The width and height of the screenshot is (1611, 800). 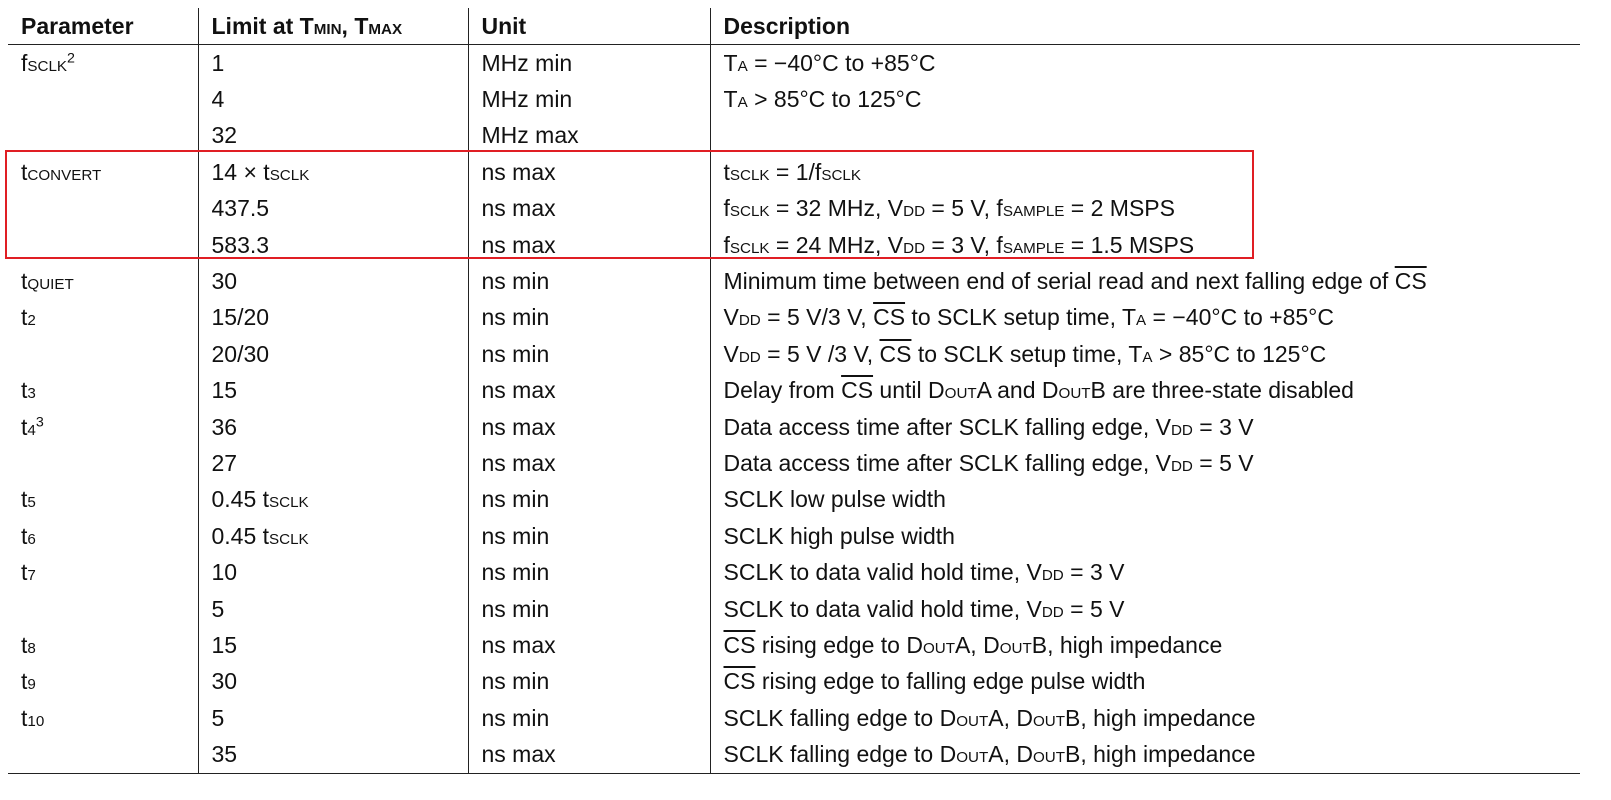 I want to click on limit-cell: 14 × tSCLK, so click(x=332, y=172).